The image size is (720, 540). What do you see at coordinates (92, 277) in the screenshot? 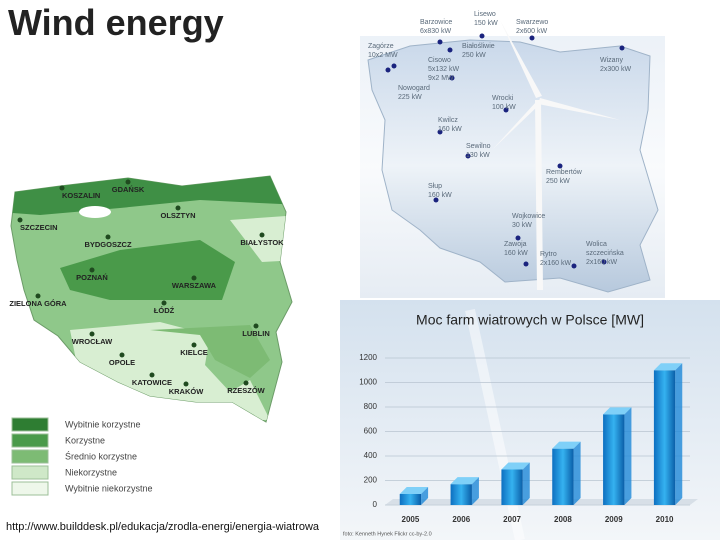
I see `city-label: POZNAŃ` at bounding box center [92, 277].